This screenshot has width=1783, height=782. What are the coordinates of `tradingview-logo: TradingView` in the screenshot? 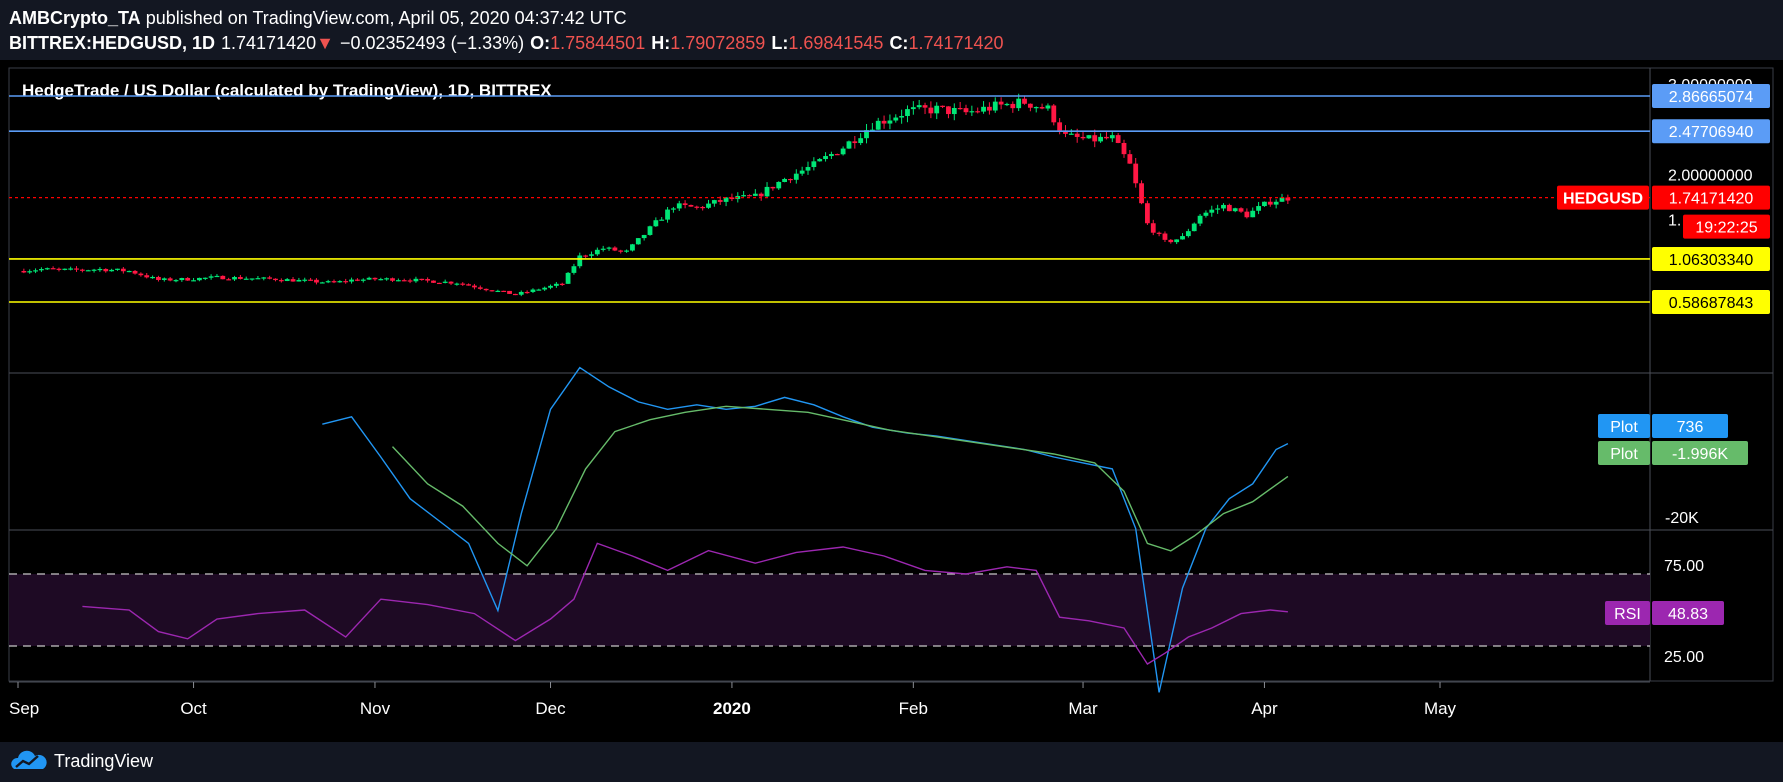 It's located at (81, 761).